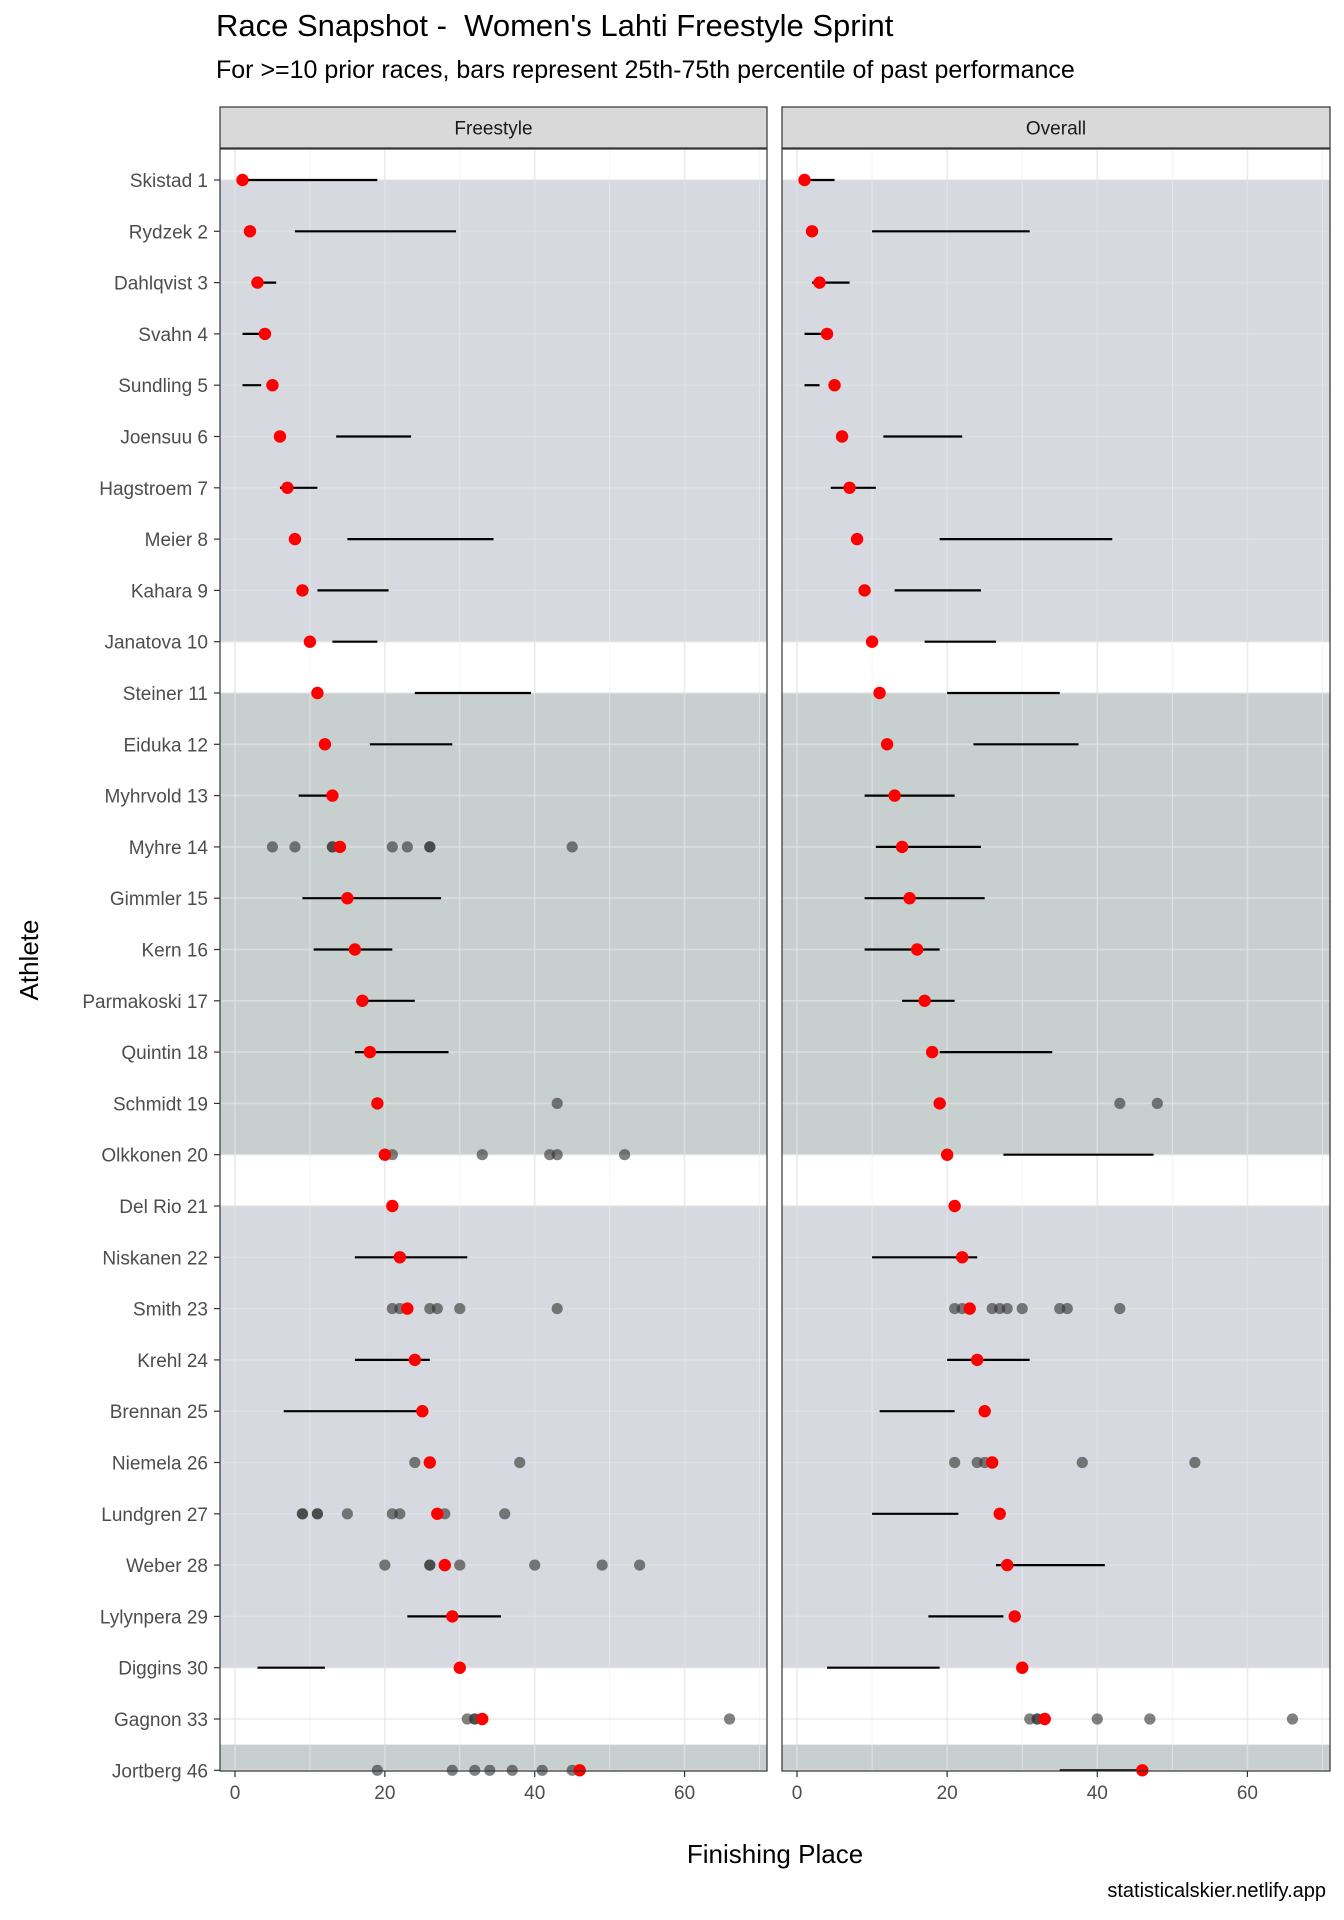 The width and height of the screenshot is (1344, 1920). What do you see at coordinates (1216, 1891) in the screenshot?
I see `chart-caption: statisticalskier.netlify.app` at bounding box center [1216, 1891].